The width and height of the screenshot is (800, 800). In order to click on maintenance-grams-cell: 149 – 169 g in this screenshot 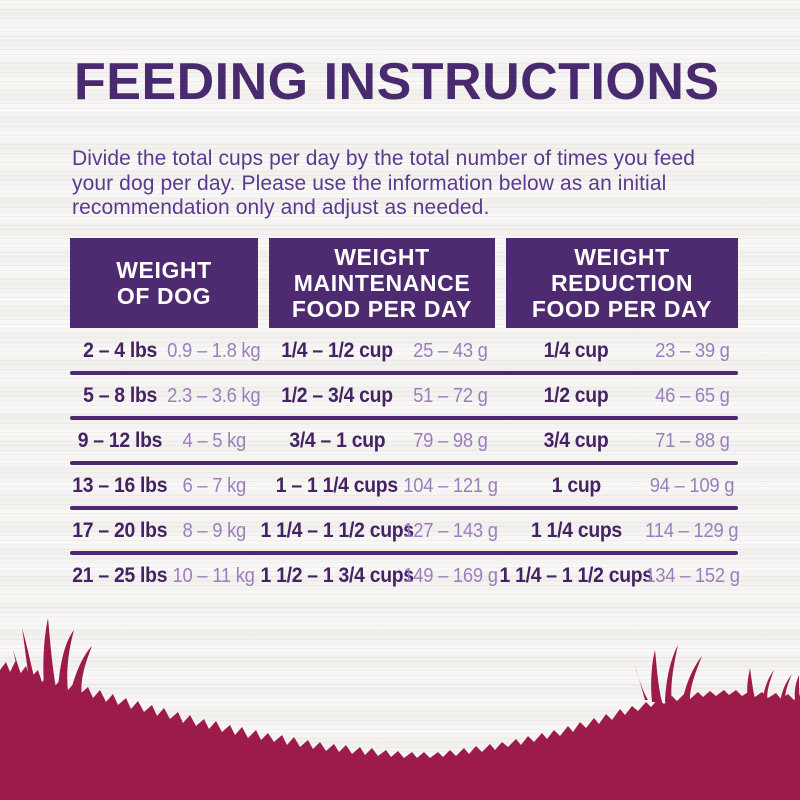, I will do `click(450, 575)`.